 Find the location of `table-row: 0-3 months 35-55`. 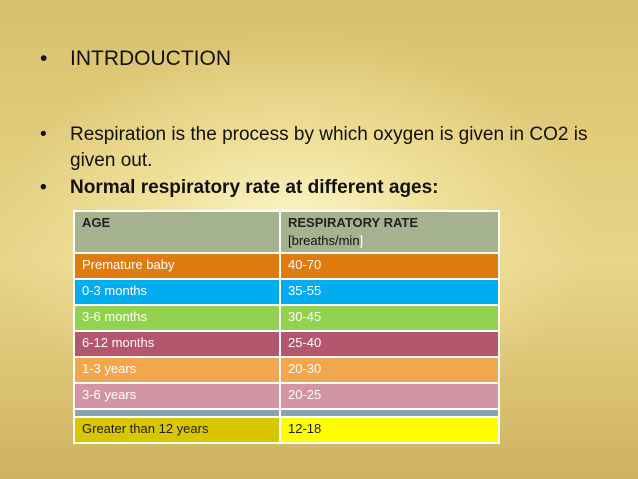

table-row: 0-3 months 35-55 is located at coordinates (286, 292).